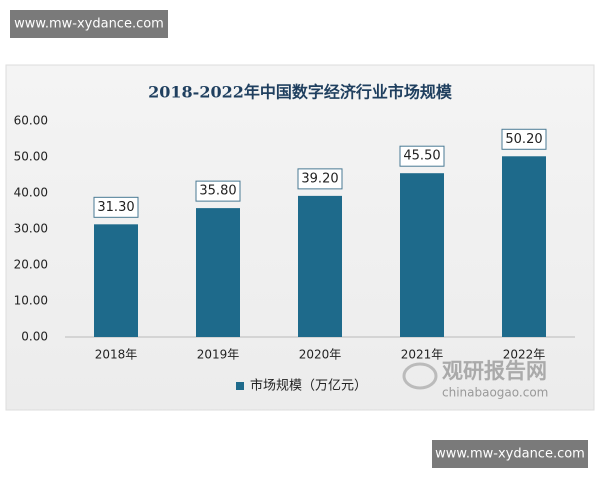  What do you see at coordinates (320, 355) in the screenshot?
I see `x-tick-label: 2020年` at bounding box center [320, 355].